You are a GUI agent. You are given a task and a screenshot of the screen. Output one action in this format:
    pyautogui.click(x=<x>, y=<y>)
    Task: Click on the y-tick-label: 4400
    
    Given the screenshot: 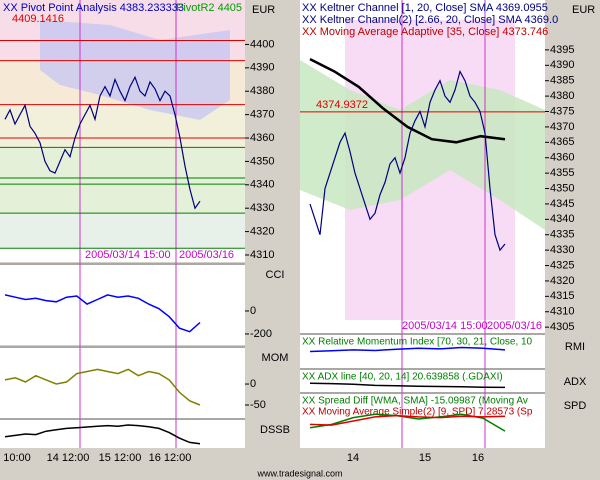 What is the action you would take?
    pyautogui.click(x=262, y=44)
    